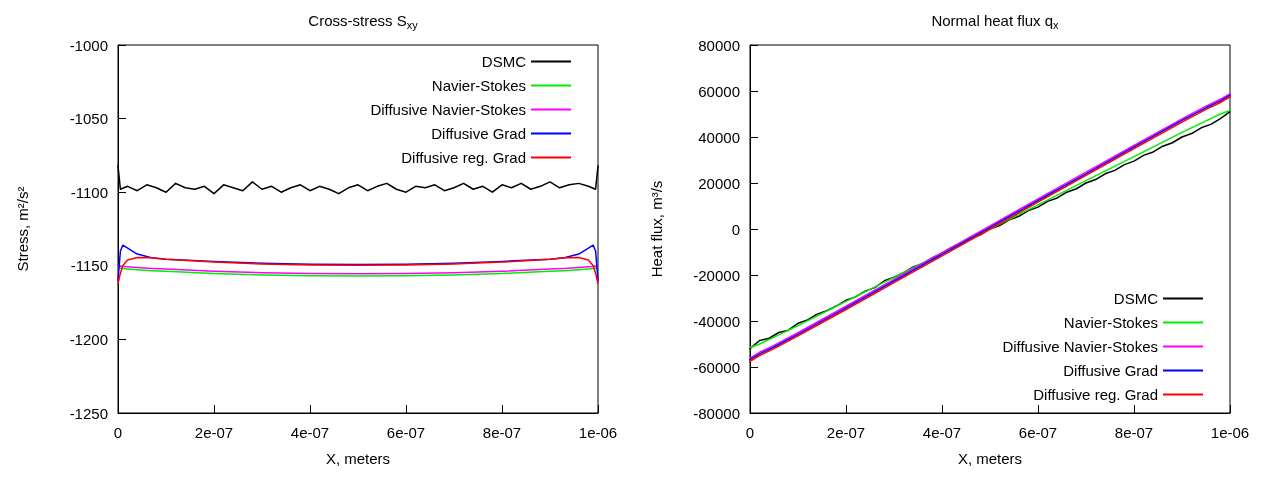 The height and width of the screenshot is (479, 1269). Describe the element at coordinates (716, 367) in the screenshot. I see `y-tick-label: -60000` at that location.